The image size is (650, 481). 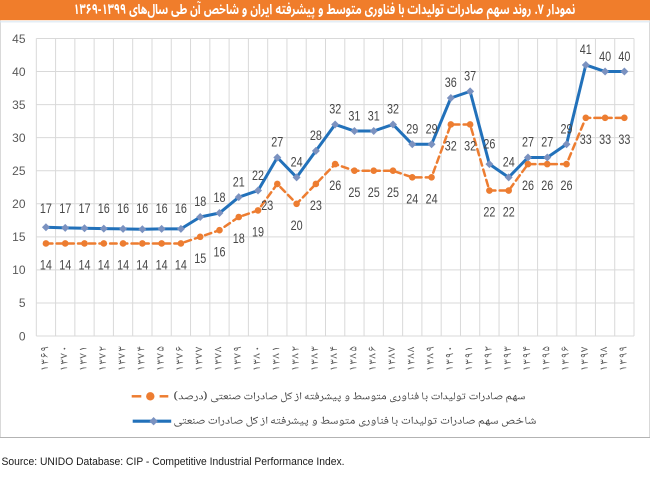 What do you see at coordinates (19, 105) in the screenshot?
I see `svg-text: 35` at bounding box center [19, 105].